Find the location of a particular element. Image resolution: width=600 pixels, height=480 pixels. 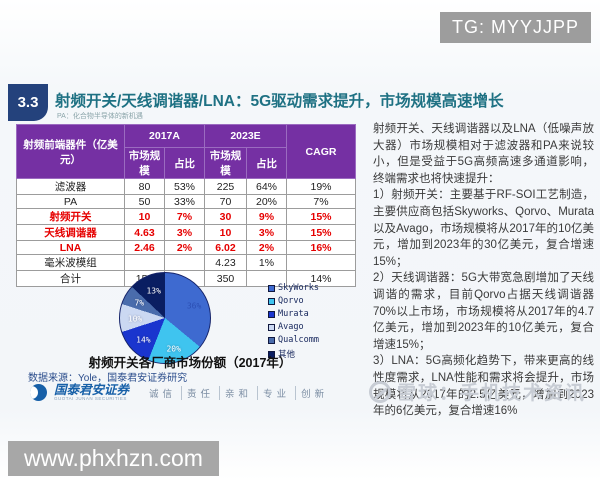

legend-label: Qualcomm is located at coordinates (298, 340).